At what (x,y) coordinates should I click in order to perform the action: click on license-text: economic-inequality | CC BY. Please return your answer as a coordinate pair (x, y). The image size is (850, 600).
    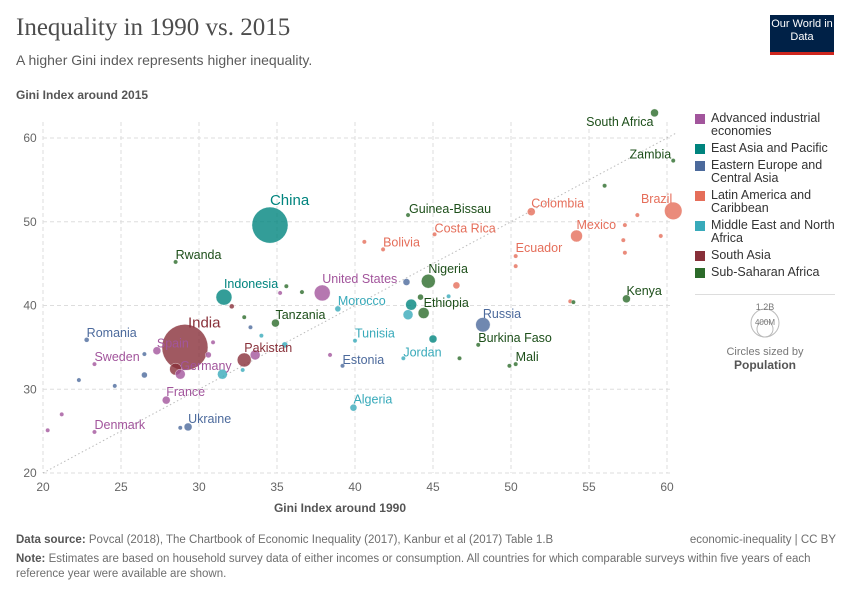
    Looking at the image, I should click on (762, 540).